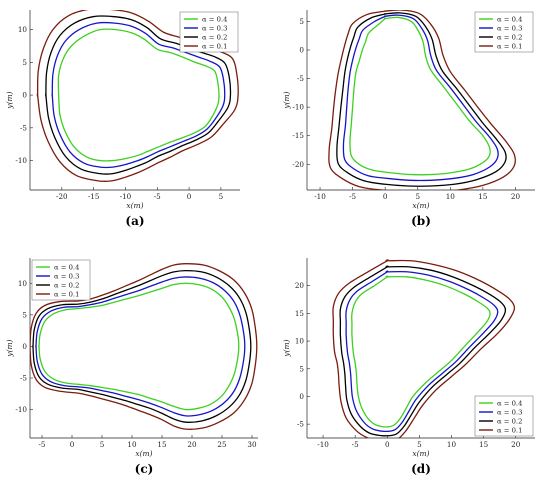 The height and width of the screenshot is (486, 550). What do you see at coordinates (252, 444) in the screenshot?
I see `x-tick-label: 30` at bounding box center [252, 444].